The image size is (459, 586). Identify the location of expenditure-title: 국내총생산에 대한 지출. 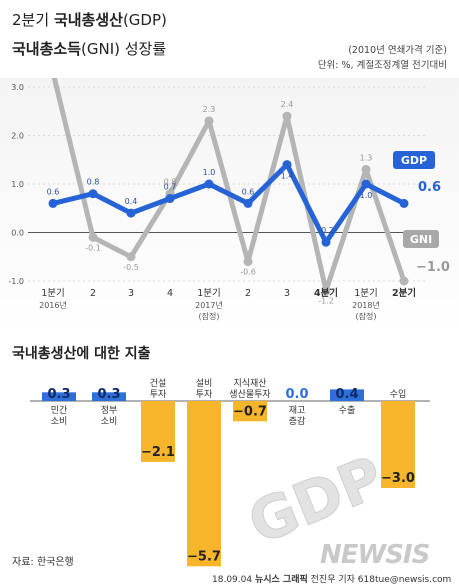
(81, 354).